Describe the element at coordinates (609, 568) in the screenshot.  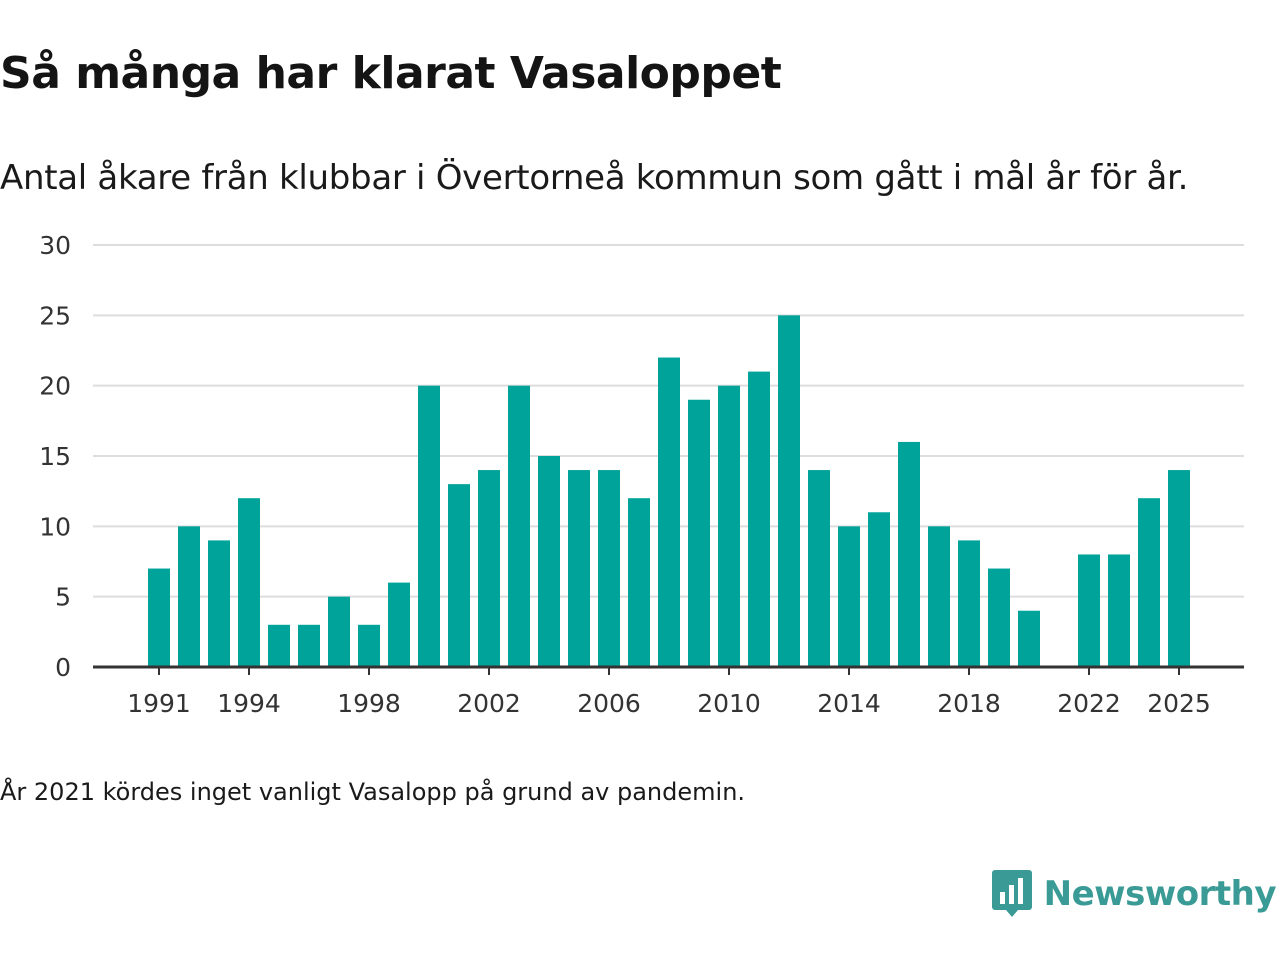
I see `bar-2006` at that location.